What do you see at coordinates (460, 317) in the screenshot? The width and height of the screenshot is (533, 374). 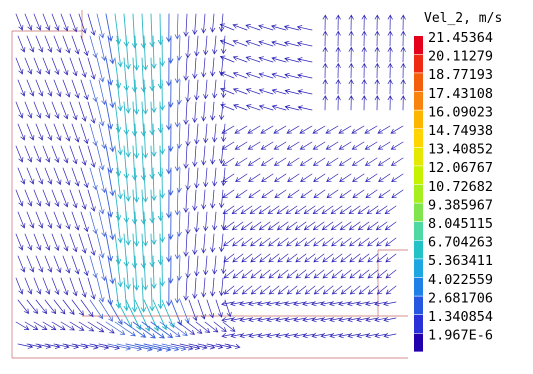 I see `legend-label-15: 1.340854` at bounding box center [460, 317].